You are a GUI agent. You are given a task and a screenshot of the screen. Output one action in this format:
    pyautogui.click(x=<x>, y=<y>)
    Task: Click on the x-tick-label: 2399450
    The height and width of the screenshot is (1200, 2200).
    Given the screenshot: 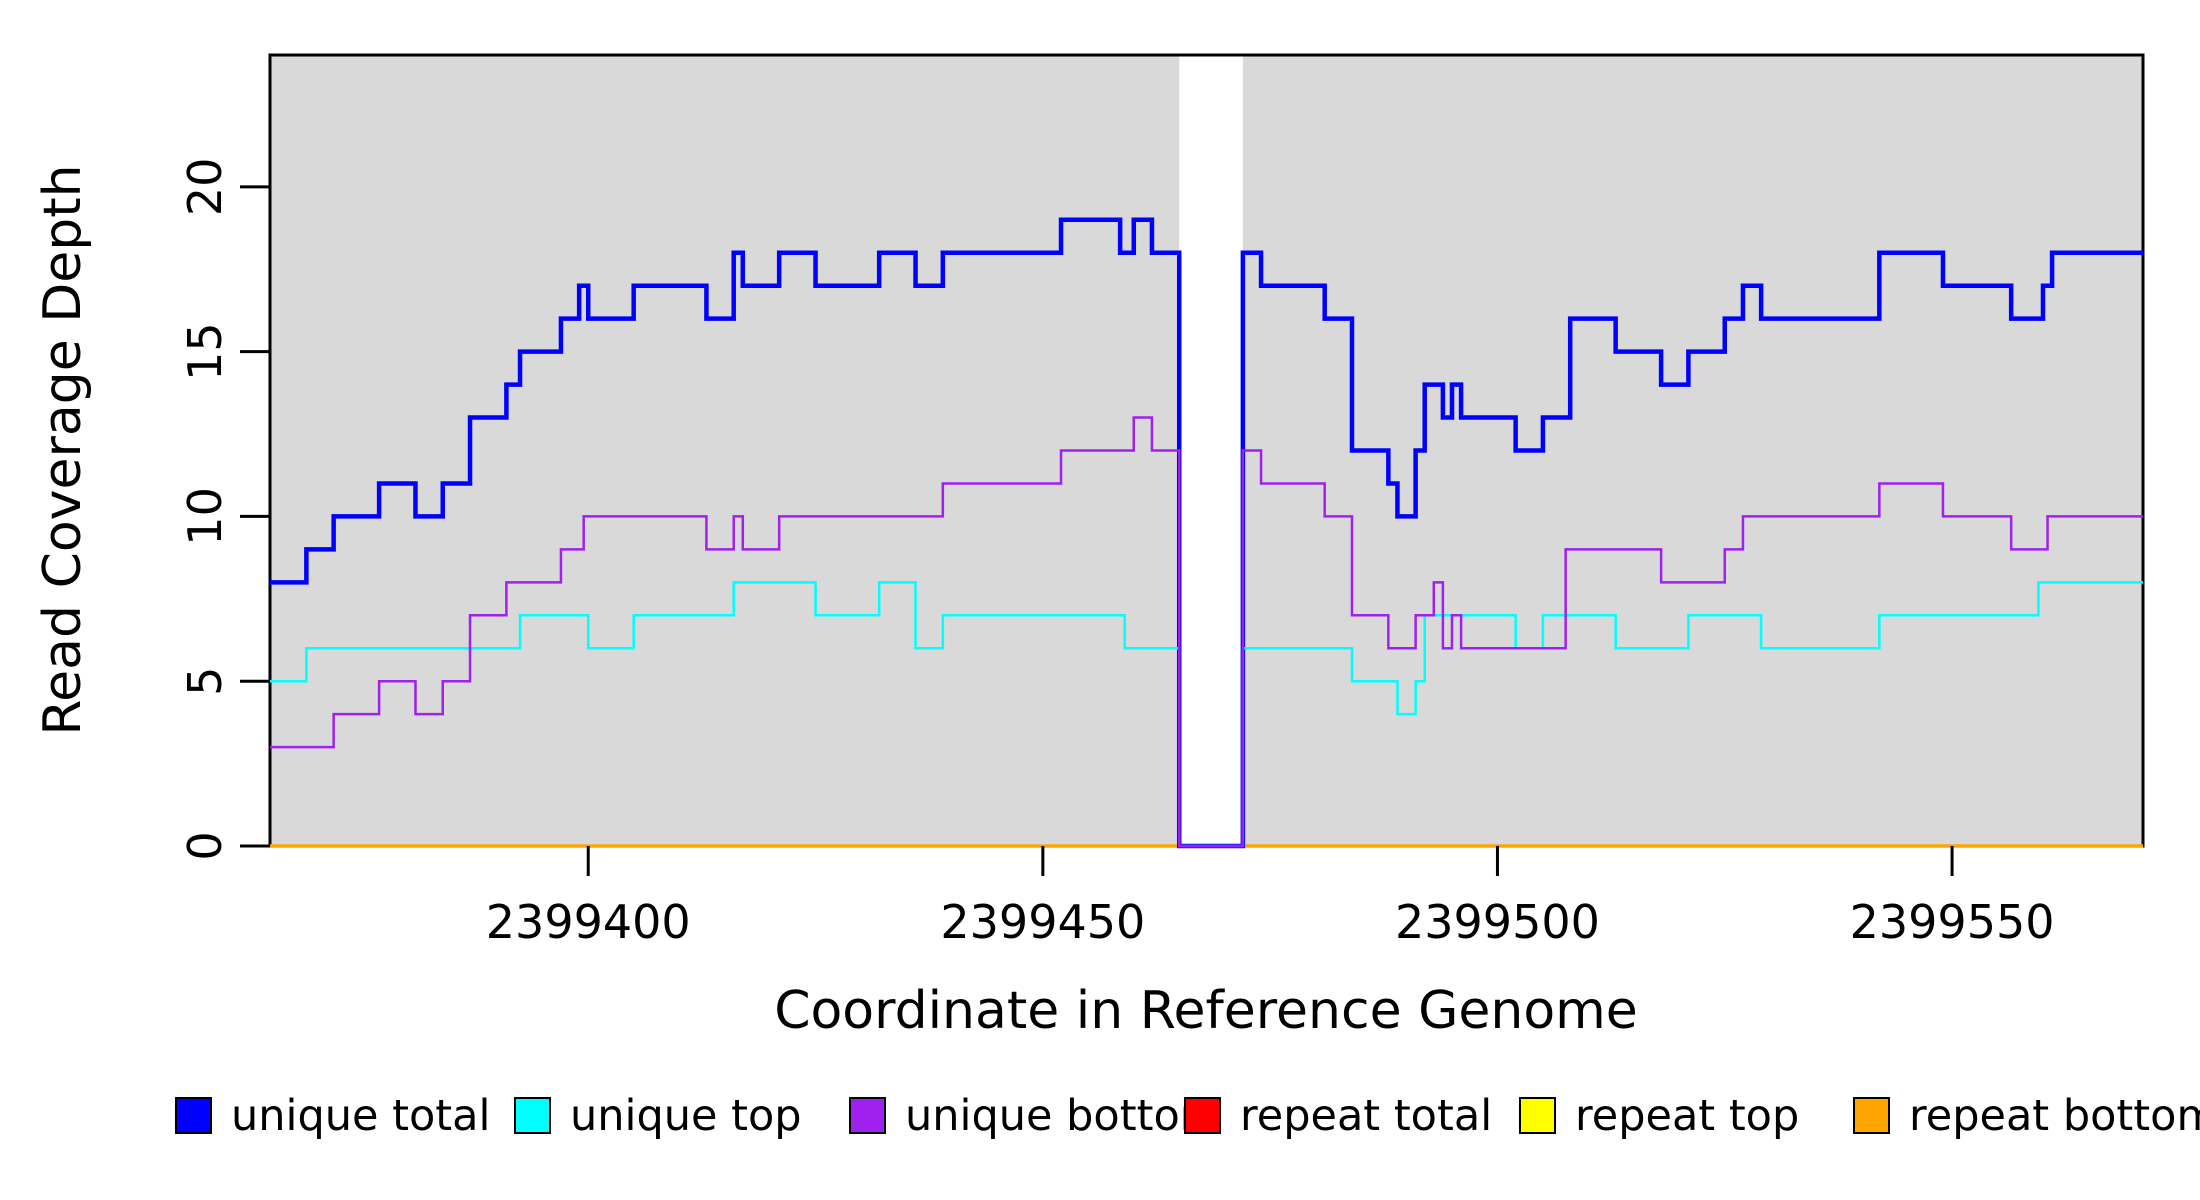 What is the action you would take?
    pyautogui.click(x=1042, y=922)
    